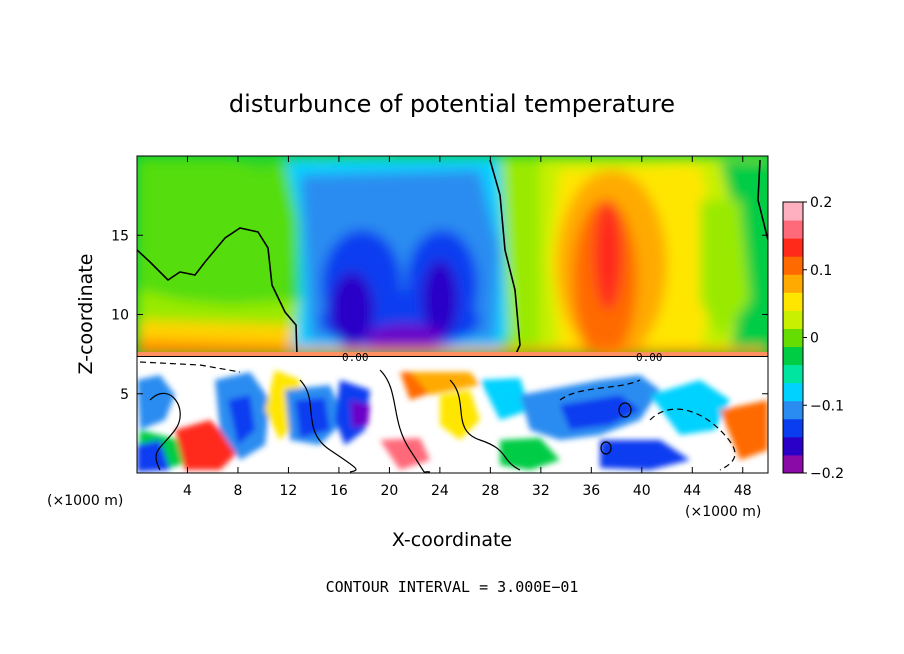 The width and height of the screenshot is (904, 654). What do you see at coordinates (723, 512) in the screenshot?
I see `x-unit-right: (×1000 m)` at bounding box center [723, 512].